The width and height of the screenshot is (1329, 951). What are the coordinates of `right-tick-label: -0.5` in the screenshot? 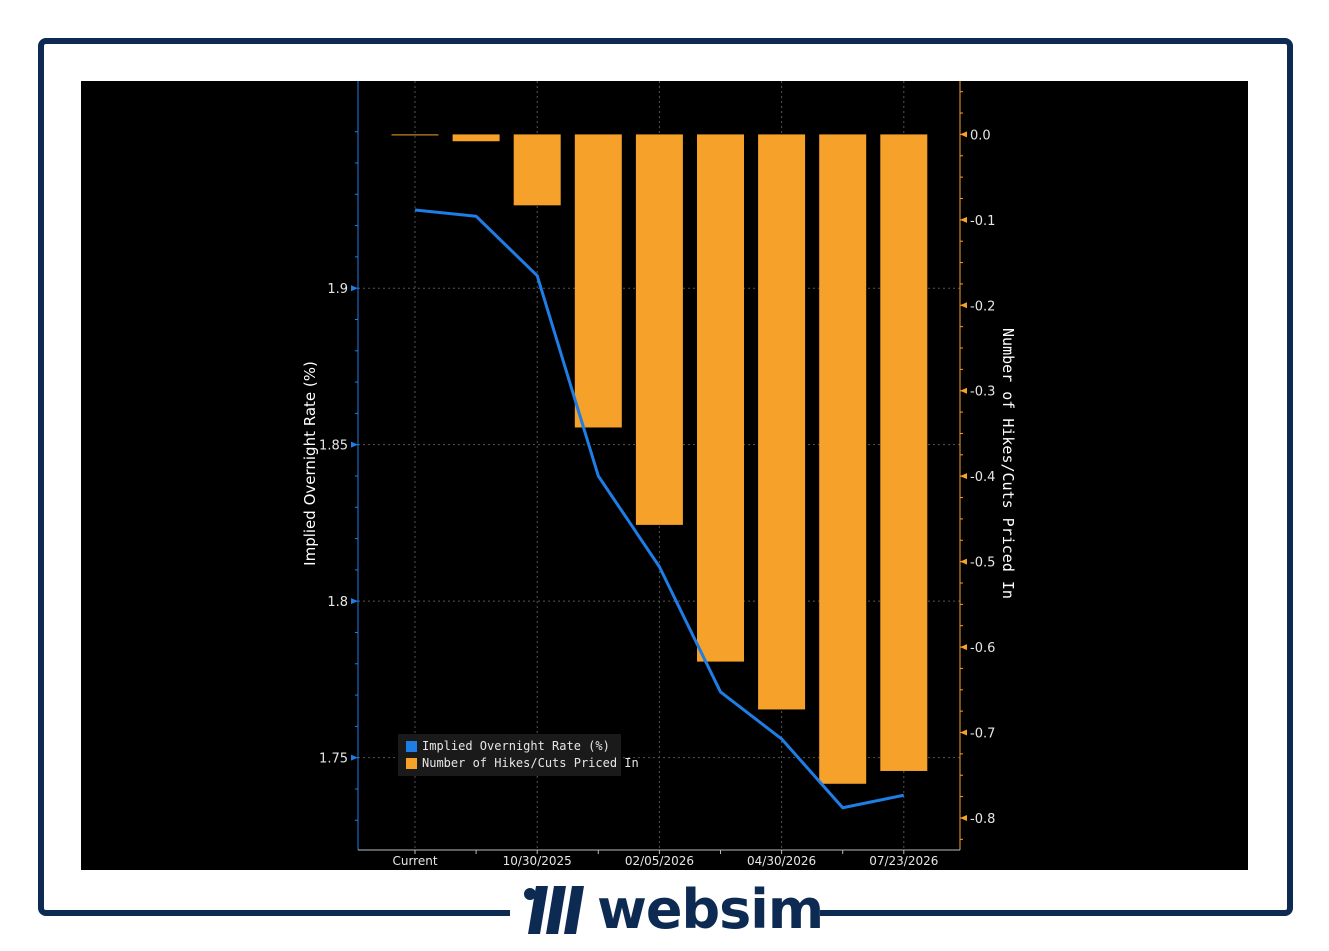 It's located at (982, 563).